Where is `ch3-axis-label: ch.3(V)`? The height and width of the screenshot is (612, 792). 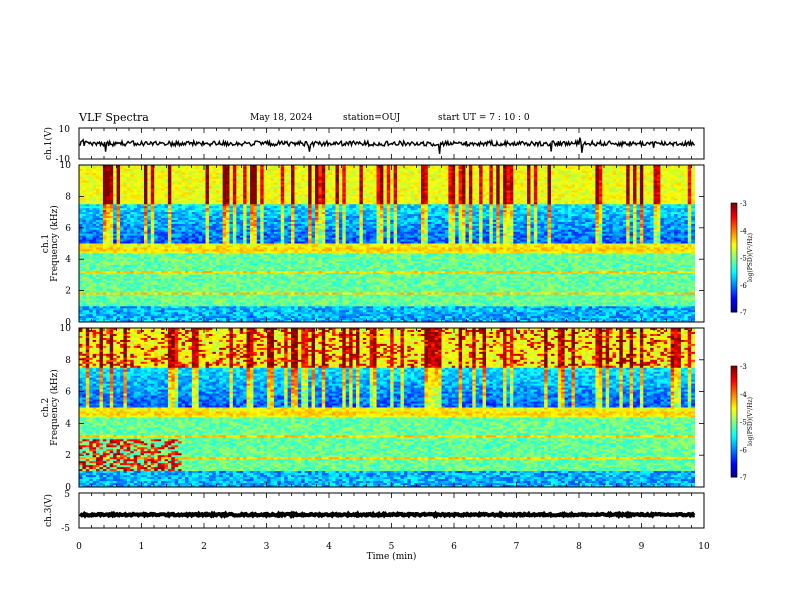 ch3-axis-label: ch.3(V) is located at coordinates (48, 510).